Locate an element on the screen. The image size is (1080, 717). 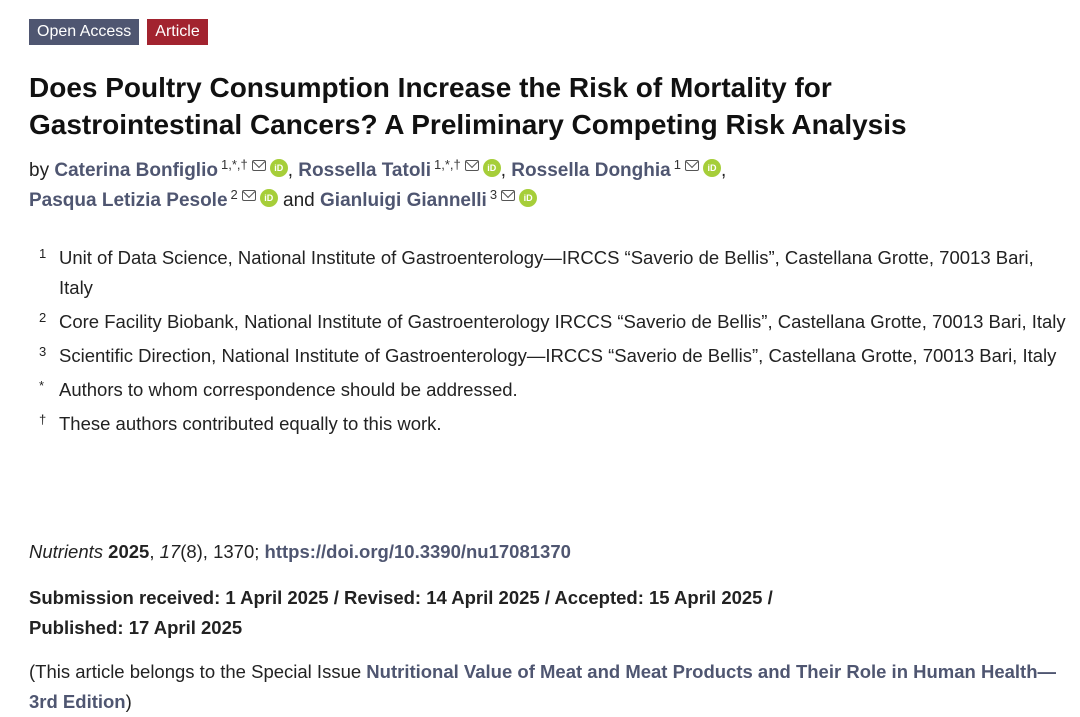
dates-line-2: Published: 17 April 2025 is located at coordinates (136, 627).